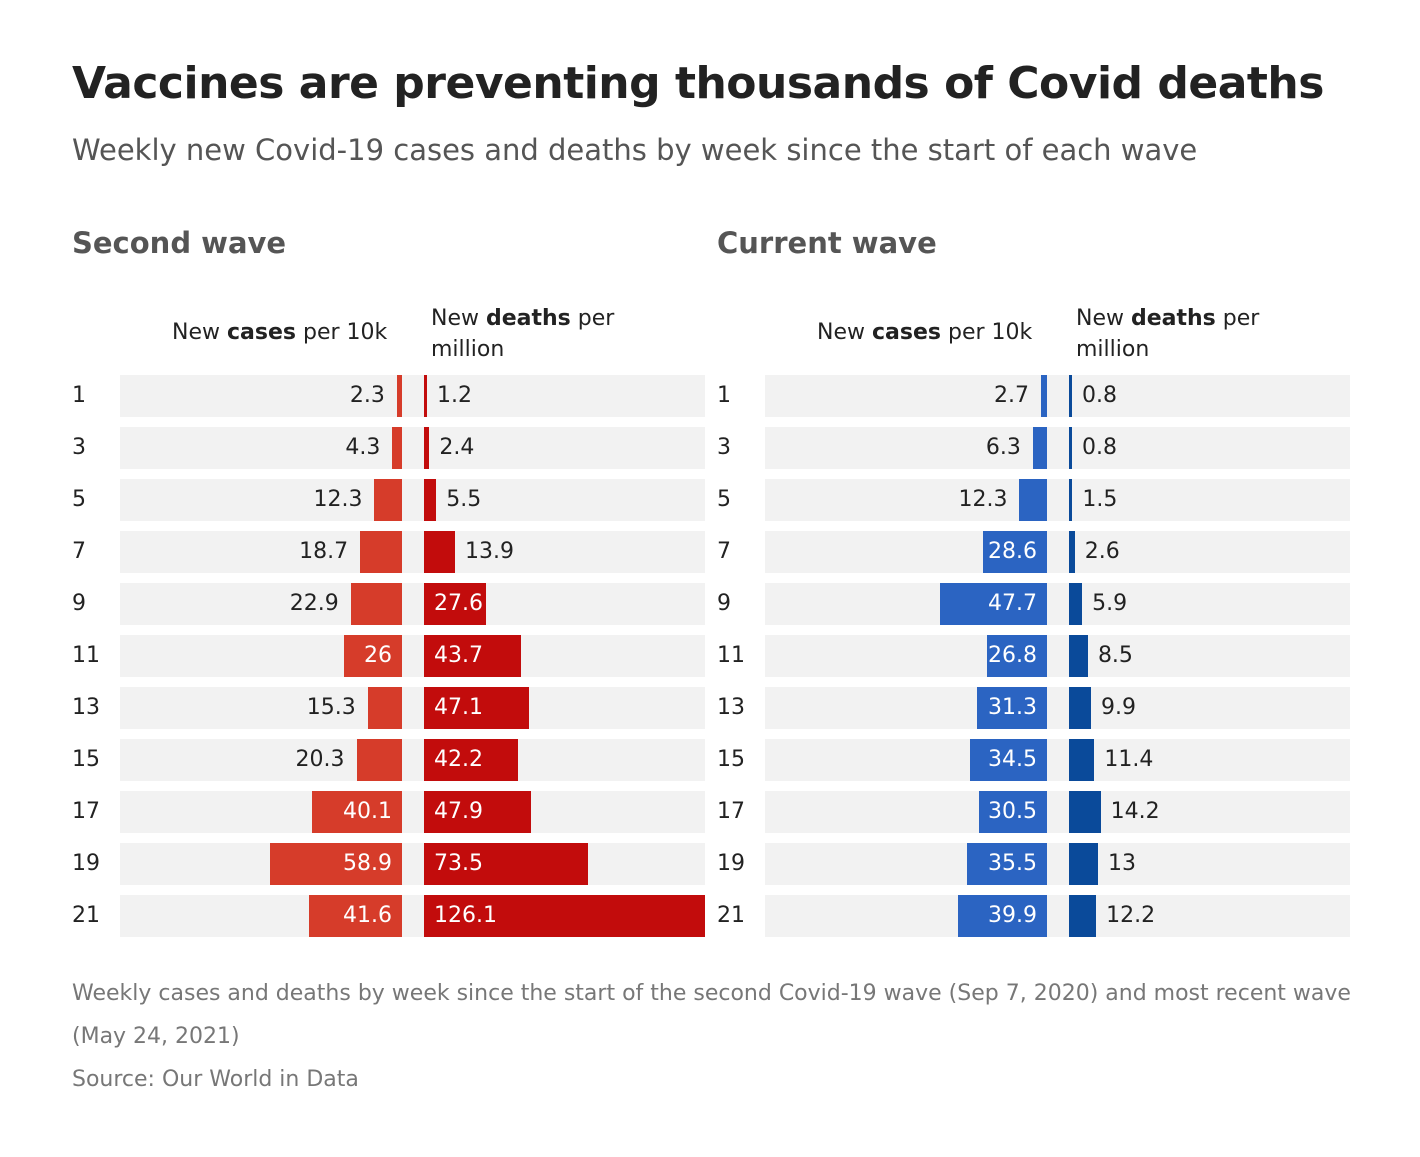  Describe the element at coordinates (320, 759) in the screenshot. I see `cases-value-label: 20.3` at that location.